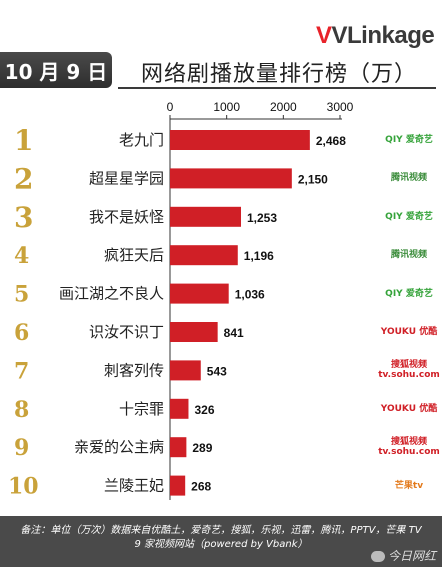 The image size is (442, 567). Describe the element at coordinates (21, 410) in the screenshot. I see `rank-number: 8` at that location.